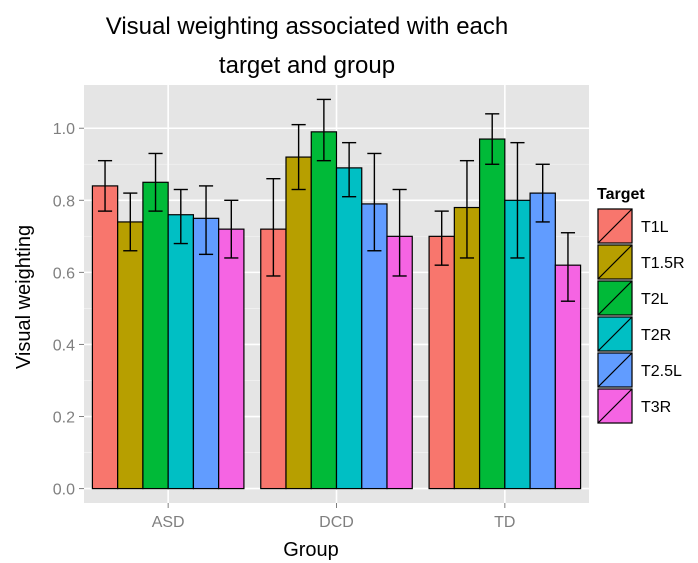 The image size is (698, 563). I want to click on chart-title-line-2: target and group, so click(307, 65).